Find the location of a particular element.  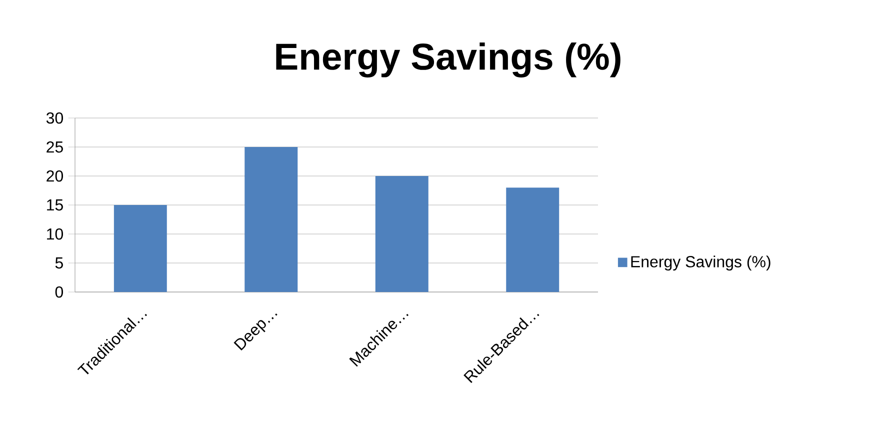

chart-title: Energy Savings (%) is located at coordinates (448, 60).